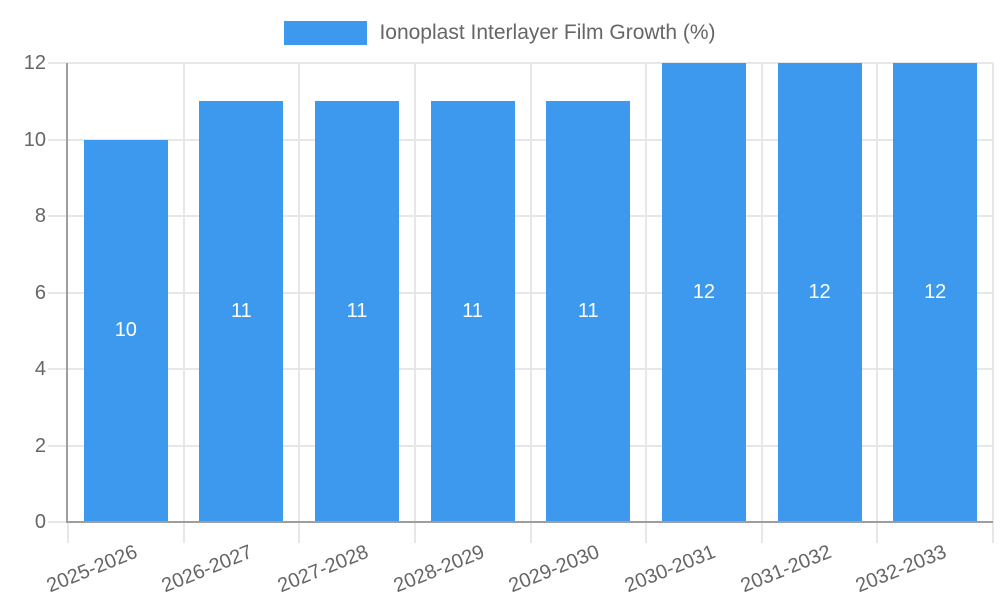 The width and height of the screenshot is (1000, 600). I want to click on bar-2030-2031: 12, so click(703, 292).